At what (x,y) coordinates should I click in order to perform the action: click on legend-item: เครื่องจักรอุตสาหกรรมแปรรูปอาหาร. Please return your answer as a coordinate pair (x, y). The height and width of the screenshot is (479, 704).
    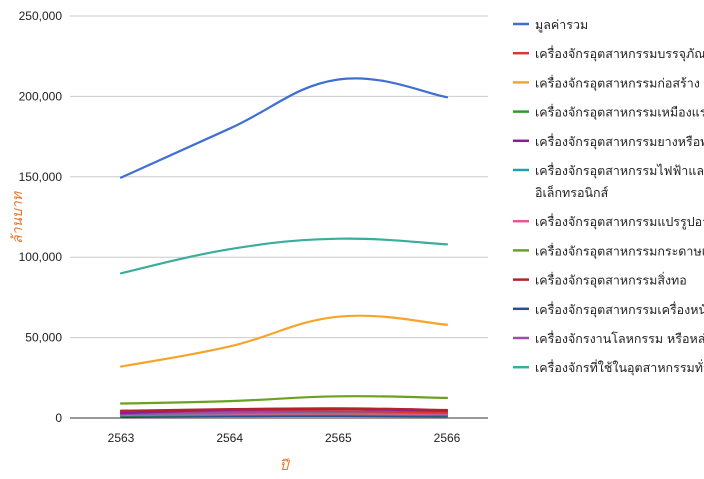
    Looking at the image, I should click on (608, 221).